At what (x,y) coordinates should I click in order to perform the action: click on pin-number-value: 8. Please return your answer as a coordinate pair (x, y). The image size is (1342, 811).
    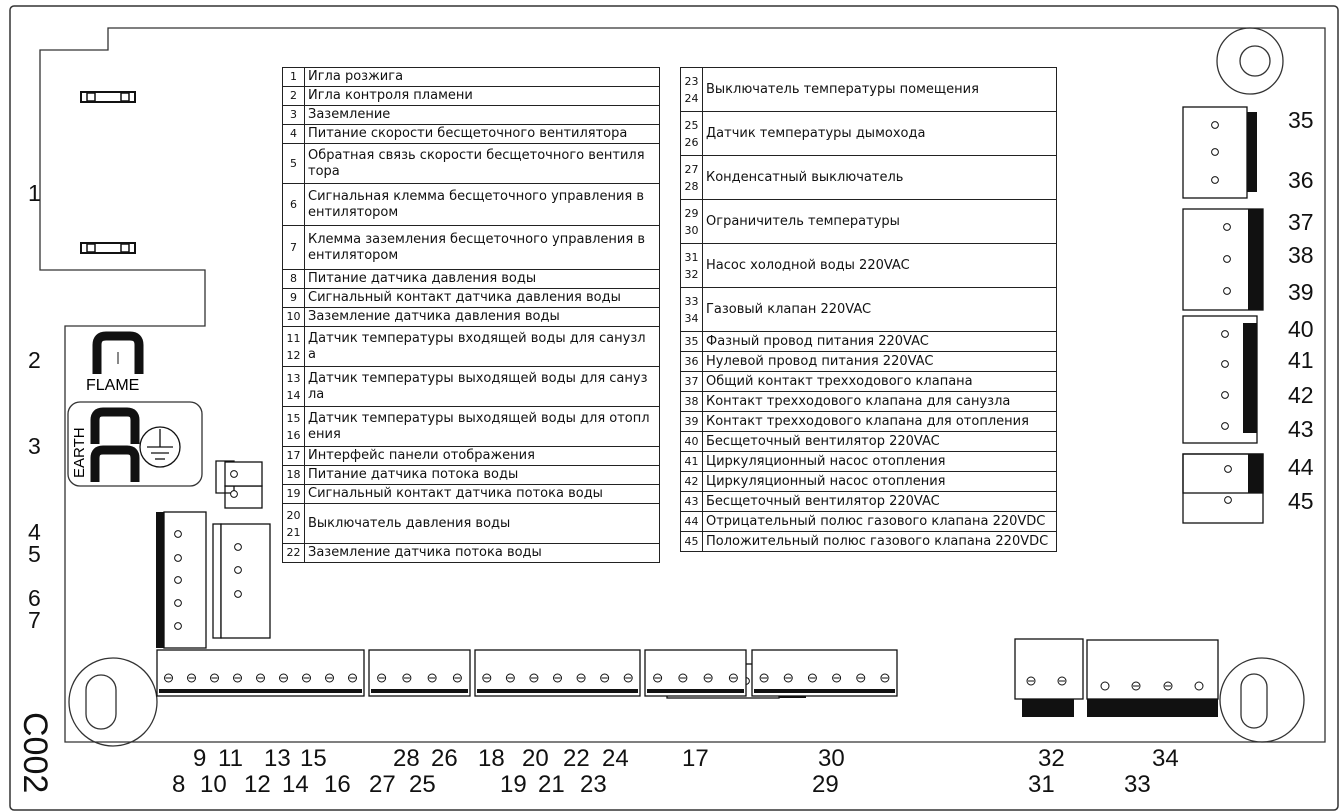
    Looking at the image, I should click on (293, 278).